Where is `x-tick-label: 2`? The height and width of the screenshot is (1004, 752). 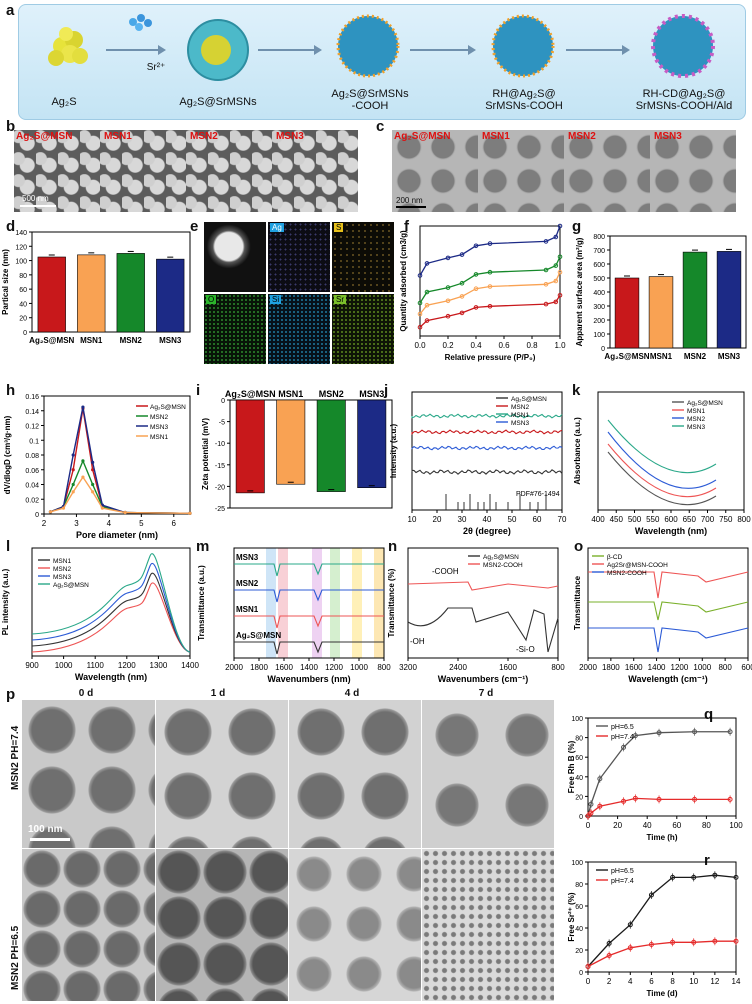
x-tick-label: 2 is located at coordinates (44, 523).